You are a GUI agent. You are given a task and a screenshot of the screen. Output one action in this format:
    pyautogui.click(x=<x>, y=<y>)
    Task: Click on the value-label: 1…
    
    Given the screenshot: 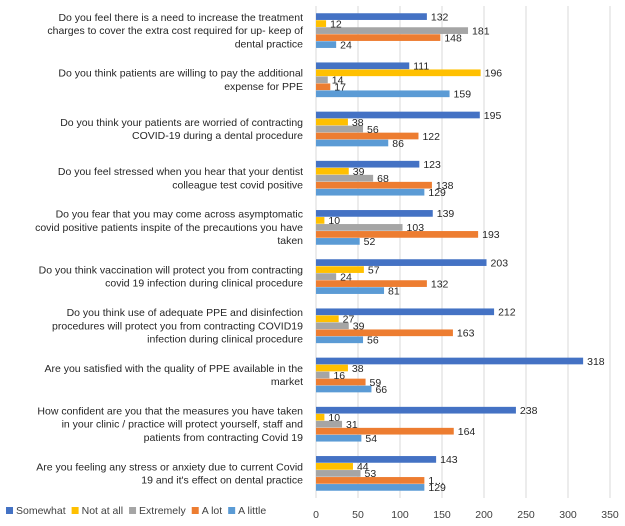 What is the action you would take?
    pyautogui.click(x=436, y=481)
    